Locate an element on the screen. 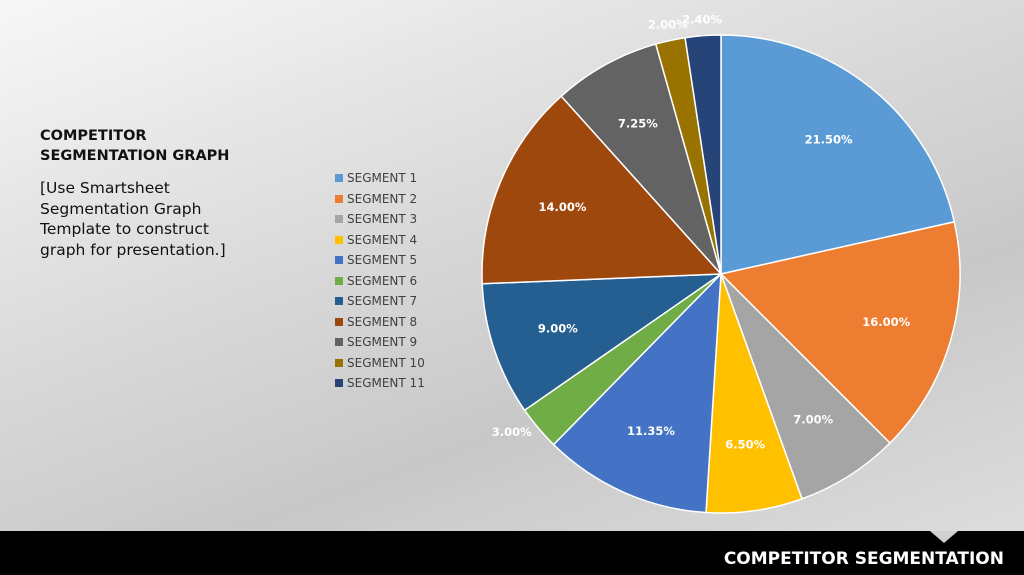 The height and width of the screenshot is (575, 1024). legend-label: SEGMENT 1 is located at coordinates (382, 178).